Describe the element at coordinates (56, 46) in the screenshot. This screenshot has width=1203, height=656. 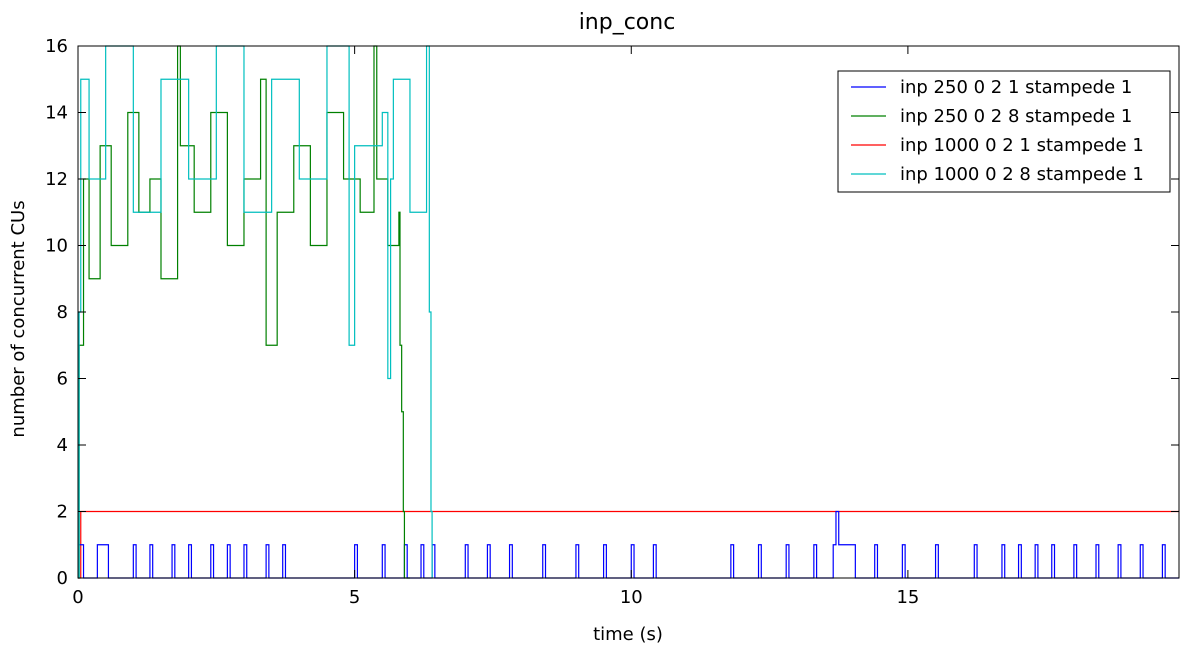
I see `y-tick-label: 16` at that location.